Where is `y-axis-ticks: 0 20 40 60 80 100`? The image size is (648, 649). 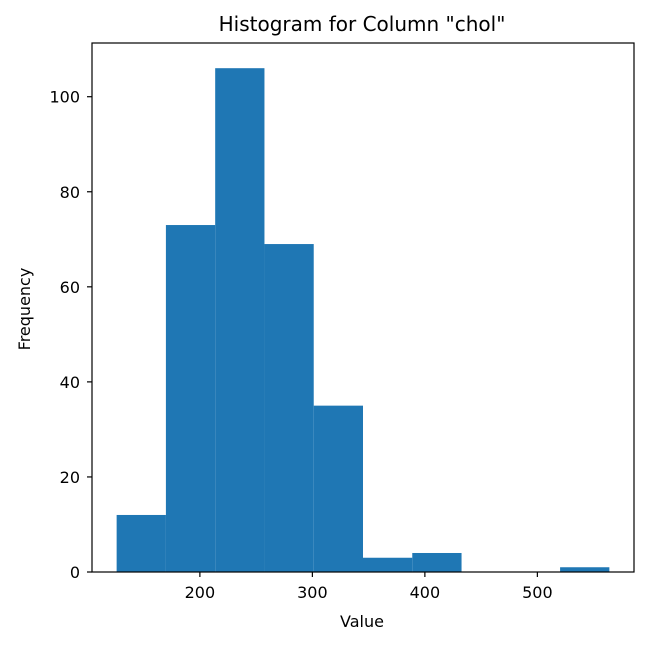 y-axis-ticks: 0 20 40 60 80 100 is located at coordinates (70, 335).